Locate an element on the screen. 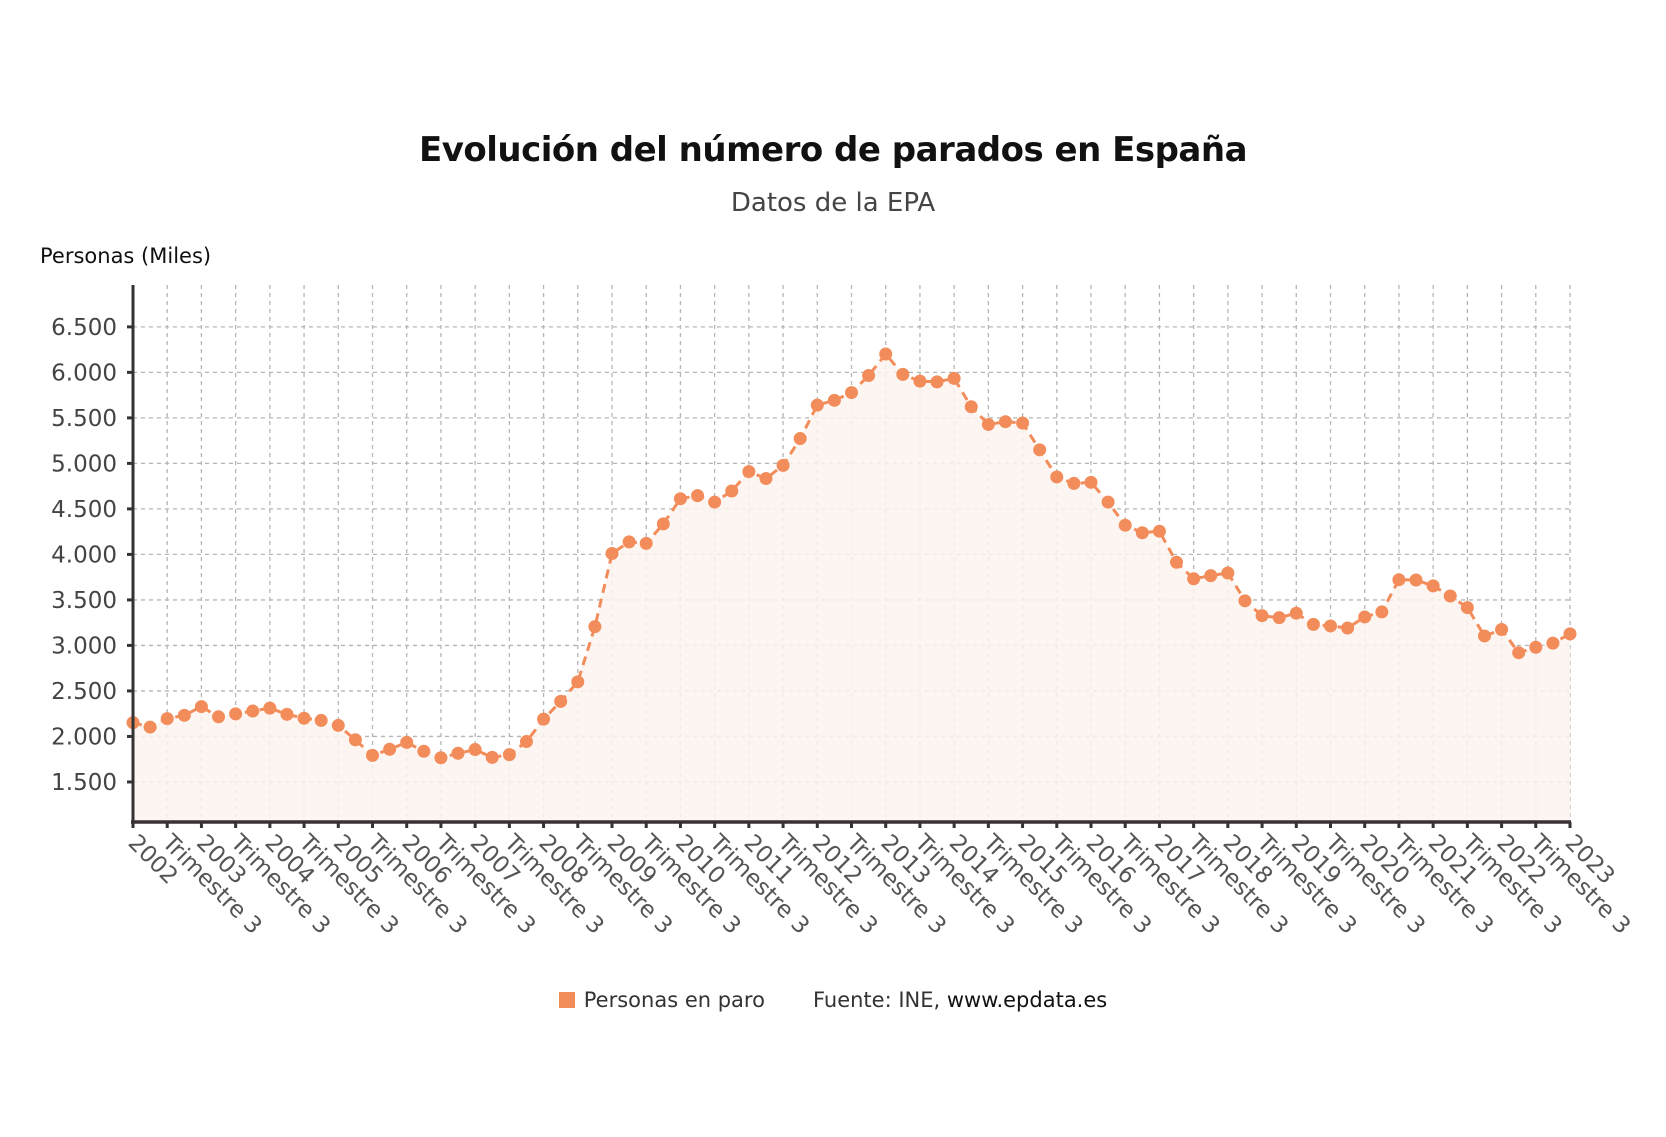 This screenshot has width=1666, height=1137. y-tick-label: 4.000 is located at coordinates (84, 555).